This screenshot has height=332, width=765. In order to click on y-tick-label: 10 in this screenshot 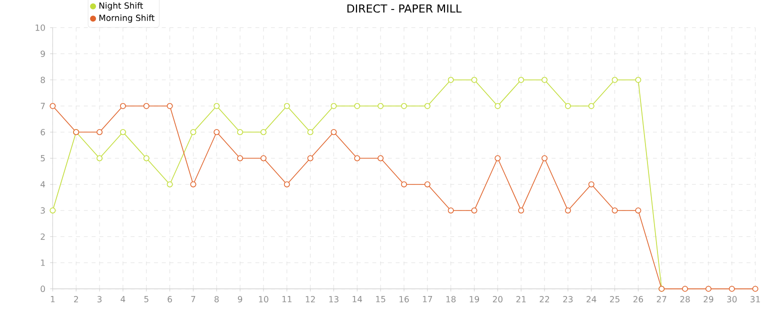, I will do `click(40, 27)`.